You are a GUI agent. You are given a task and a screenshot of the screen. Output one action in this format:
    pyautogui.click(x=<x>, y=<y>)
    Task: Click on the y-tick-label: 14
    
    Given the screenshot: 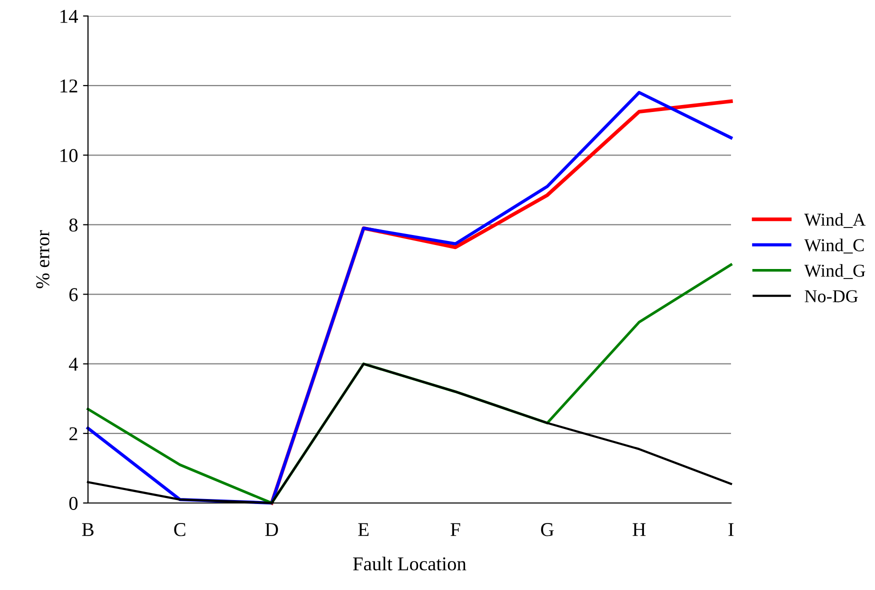 What is the action you would take?
    pyautogui.click(x=69, y=16)
    